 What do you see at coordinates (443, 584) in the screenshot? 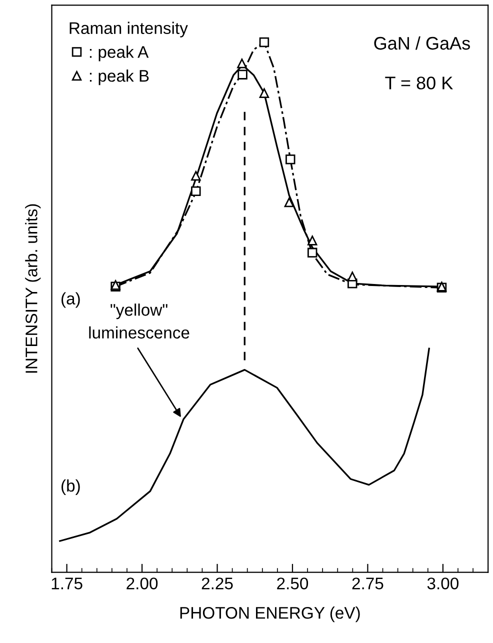
I see `x-tick-label: 3.00` at bounding box center [443, 584].